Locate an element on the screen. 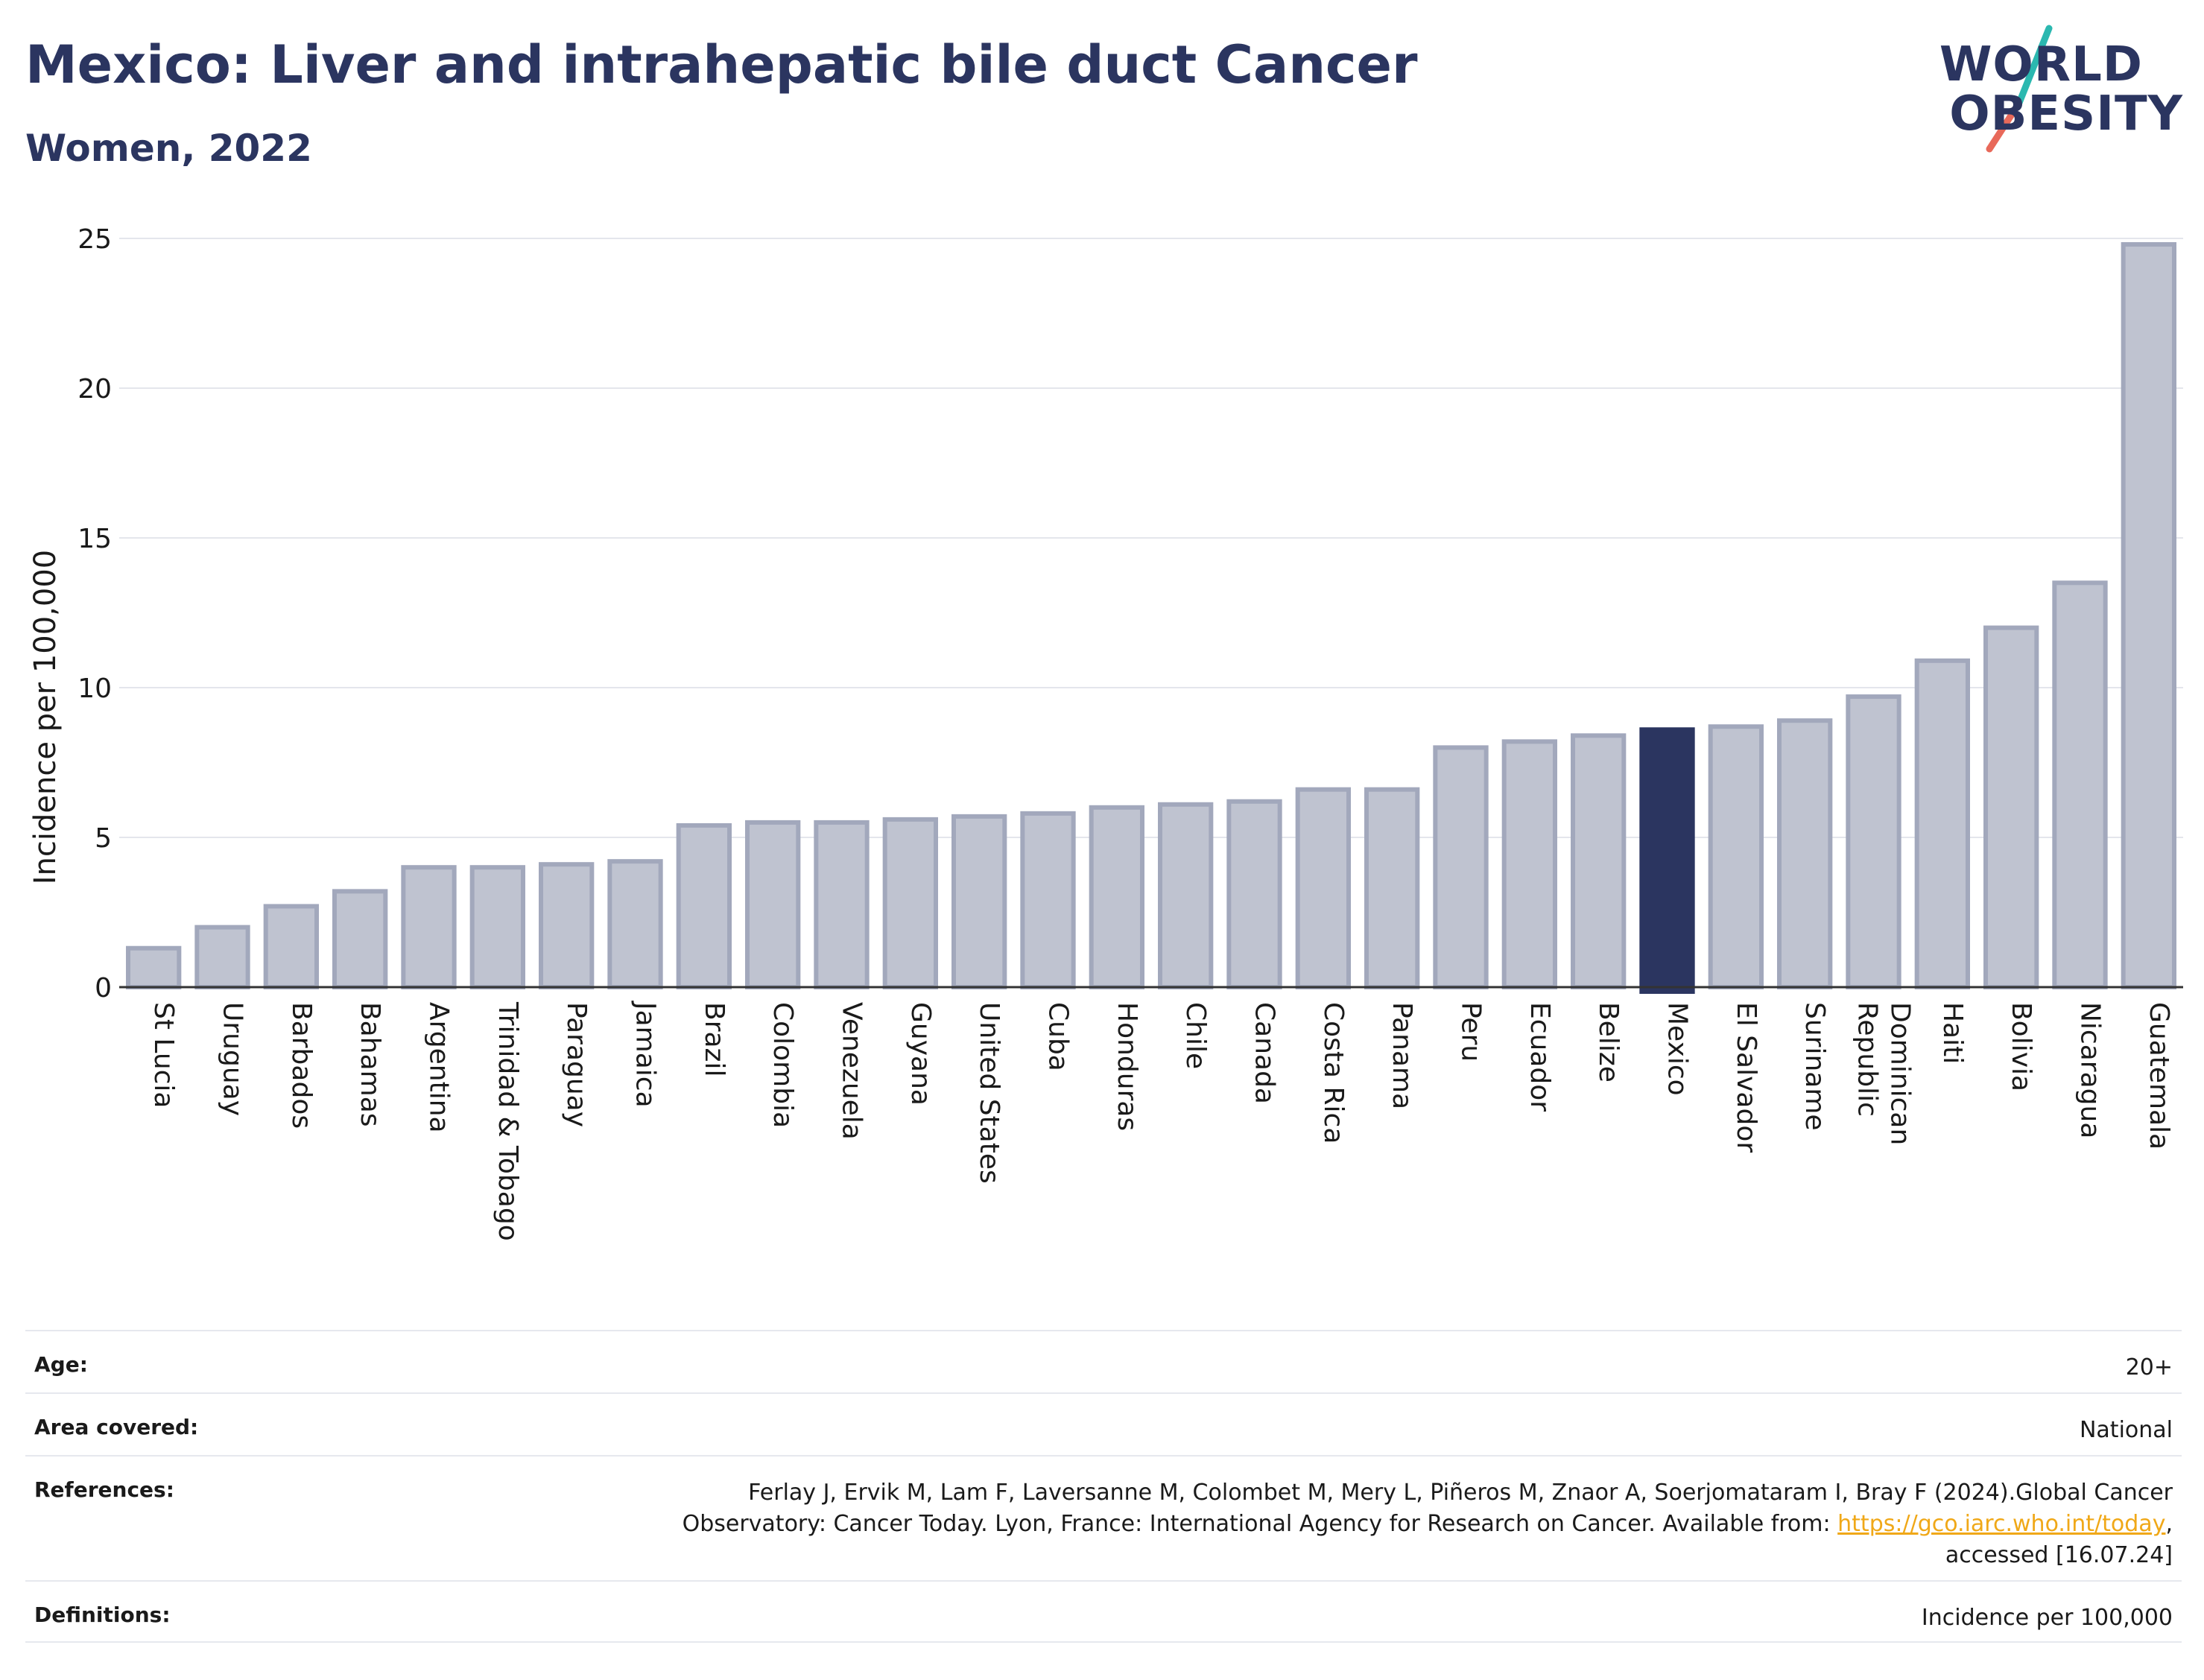  bar-costa-rica is located at coordinates (1323, 888).